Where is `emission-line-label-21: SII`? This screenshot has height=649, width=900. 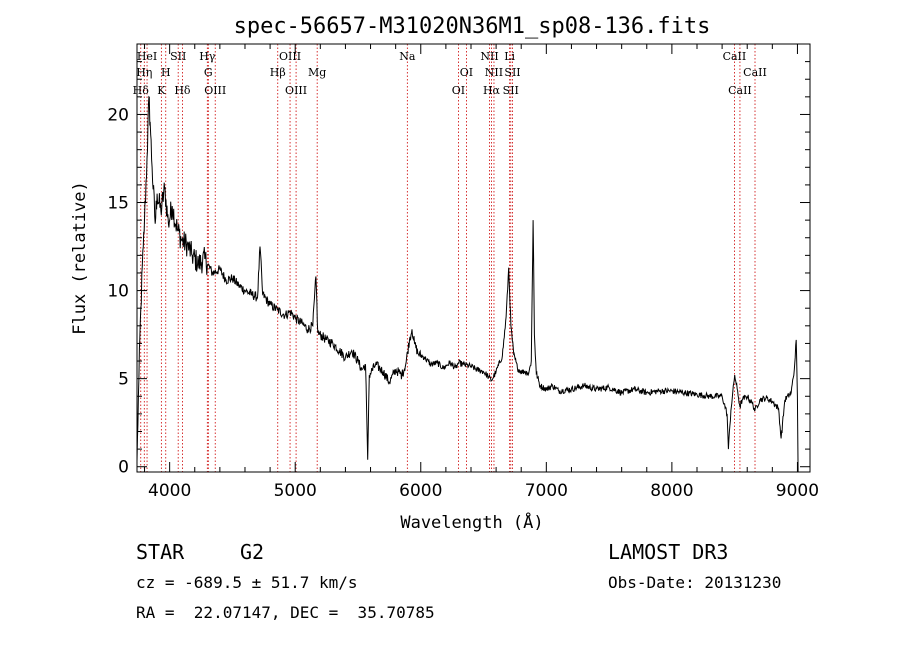 emission-line-label-21: SII is located at coordinates (512, 72).